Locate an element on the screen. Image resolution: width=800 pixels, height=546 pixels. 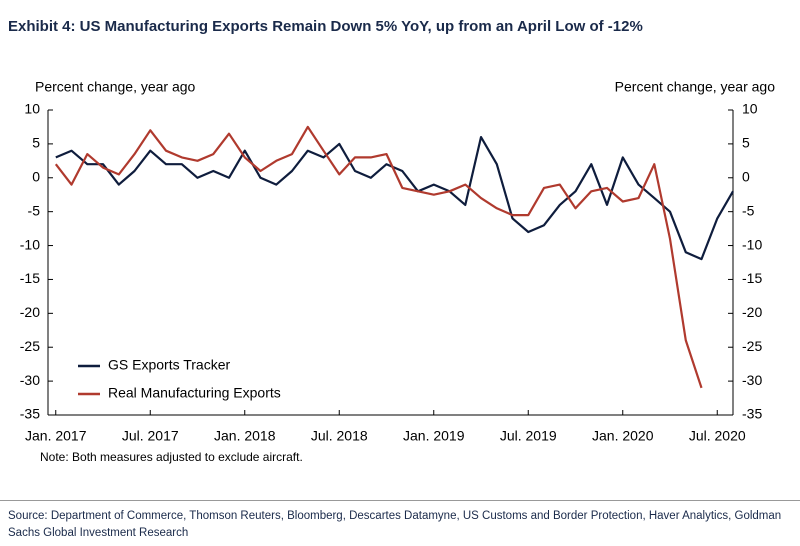
x-tick-label: Jan. 2017 is located at coordinates (56, 436).